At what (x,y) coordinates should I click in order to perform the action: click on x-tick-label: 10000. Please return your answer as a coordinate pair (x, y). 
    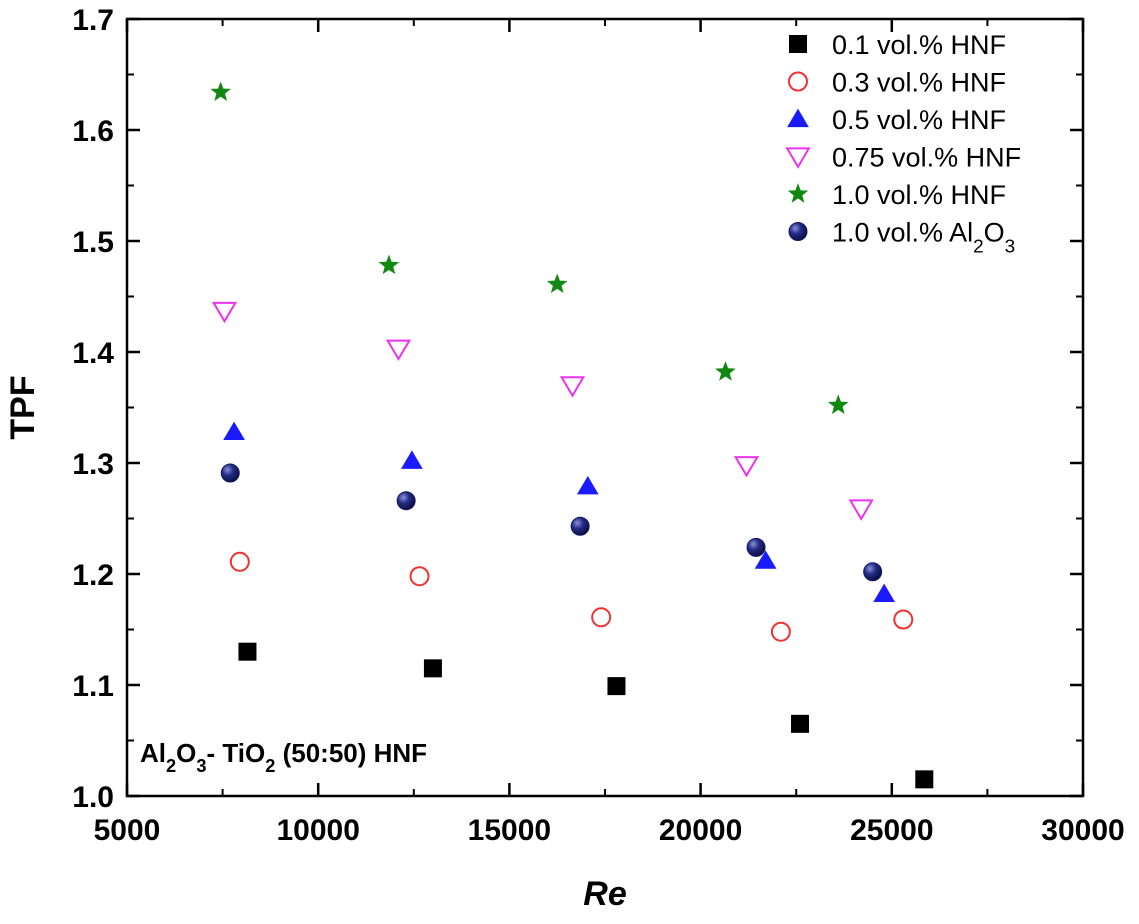
    Looking at the image, I should click on (317, 830).